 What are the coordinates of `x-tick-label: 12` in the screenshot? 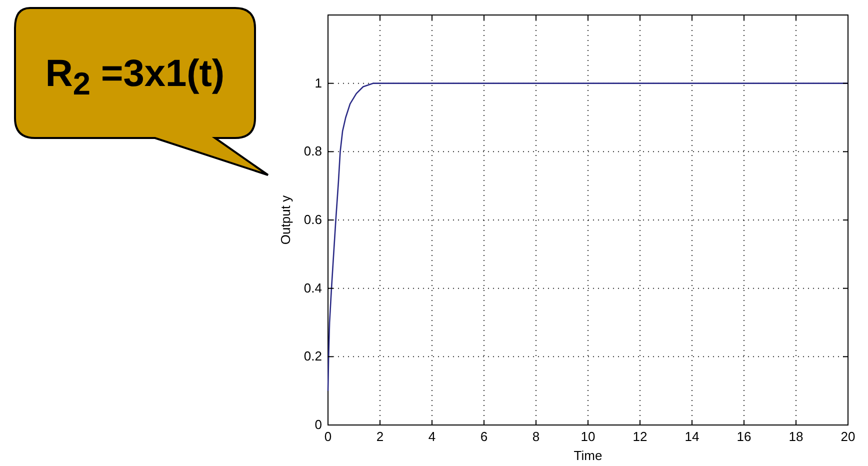 It's located at (640, 436).